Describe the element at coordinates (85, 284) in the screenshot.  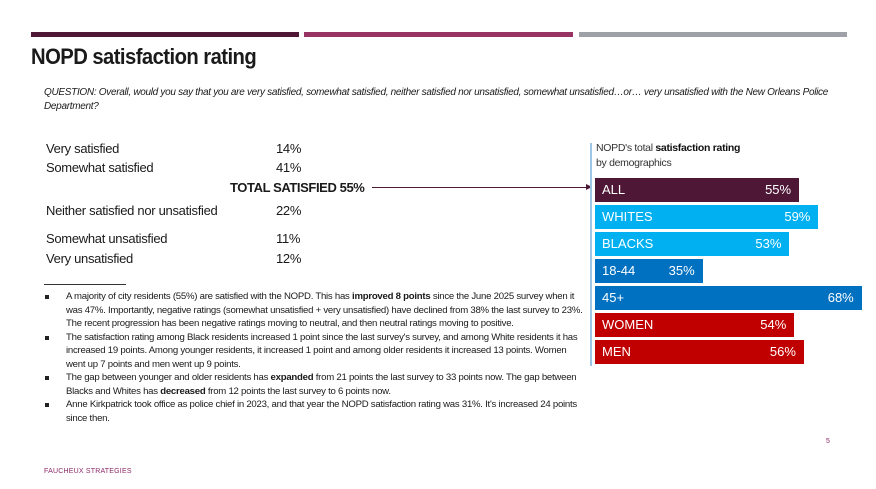
I see `divider` at that location.